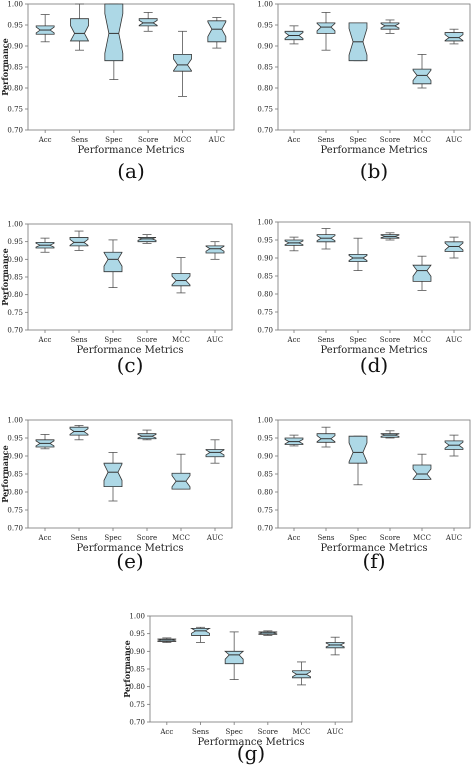 Image resolution: width=474 pixels, height=769 pixels. Describe the element at coordinates (251, 753) in the screenshot. I see `panel-caption: (g)` at that location.